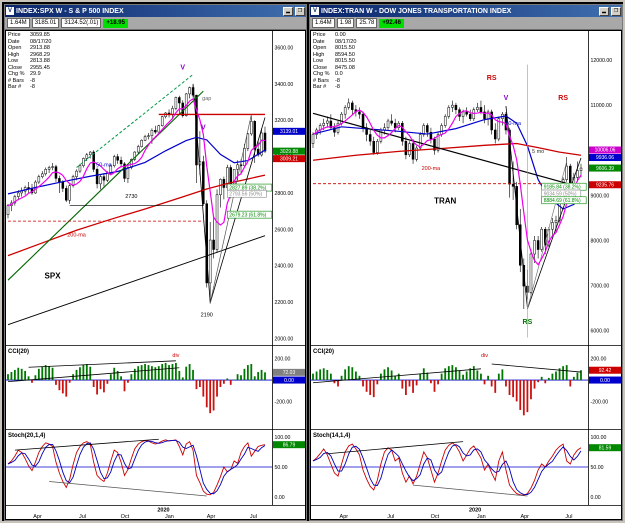 The height and width of the screenshot is (523, 625). What do you see at coordinates (563, 98) in the screenshot?
I see `chart-annotation: RS` at bounding box center [563, 98].